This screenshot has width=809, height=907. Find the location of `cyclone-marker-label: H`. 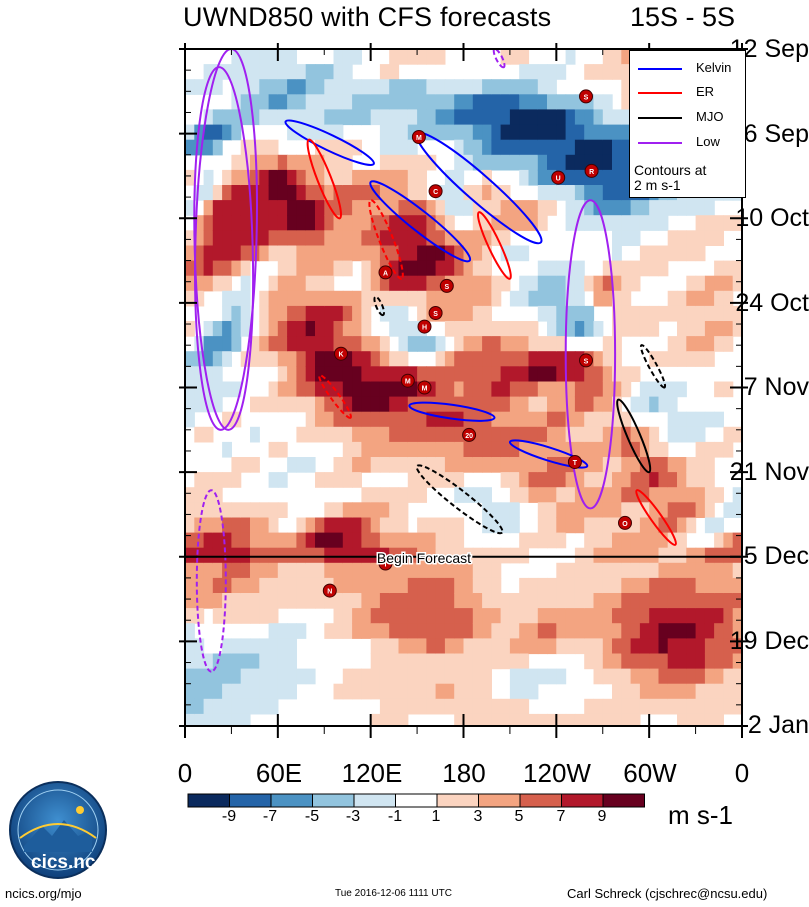

cyclone-marker-label: H is located at coordinates (424, 328).